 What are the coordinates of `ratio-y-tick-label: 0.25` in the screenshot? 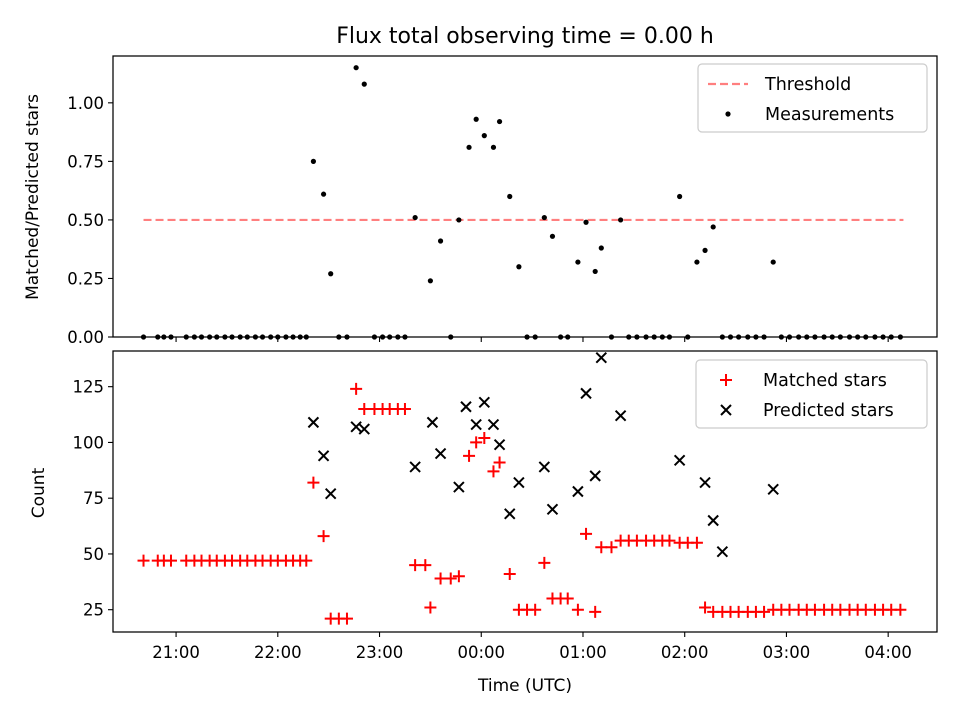 It's located at (85, 278).